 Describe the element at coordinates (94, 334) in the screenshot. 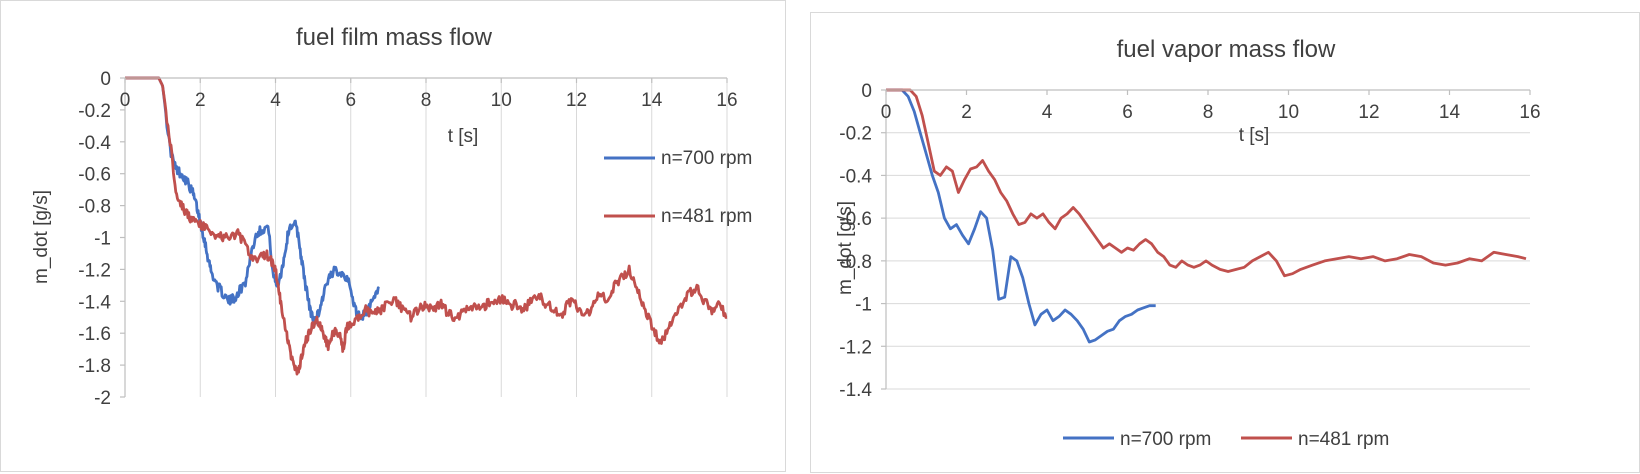

I see `y-tick-label: -1.6` at that location.